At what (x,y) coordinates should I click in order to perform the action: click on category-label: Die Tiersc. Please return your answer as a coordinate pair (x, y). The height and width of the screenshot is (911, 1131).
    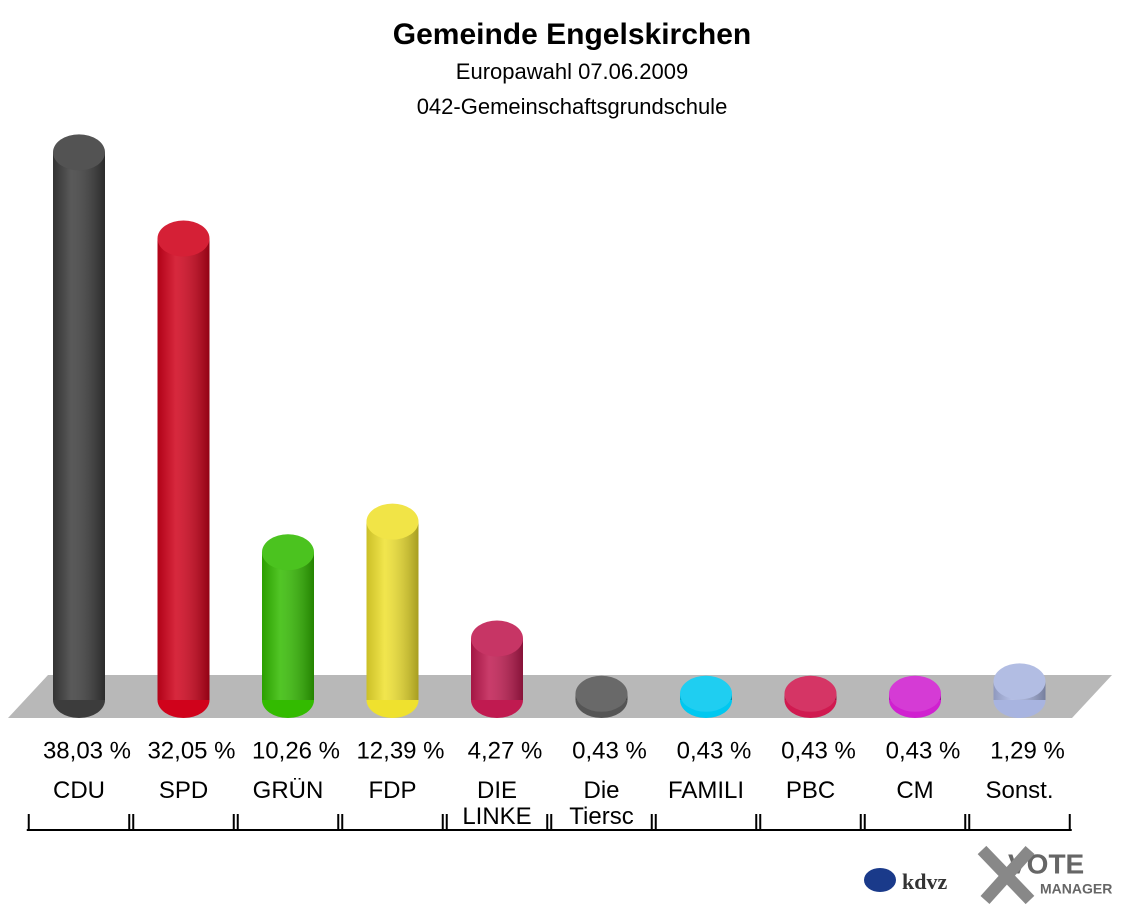
    Looking at the image, I should click on (601, 804).